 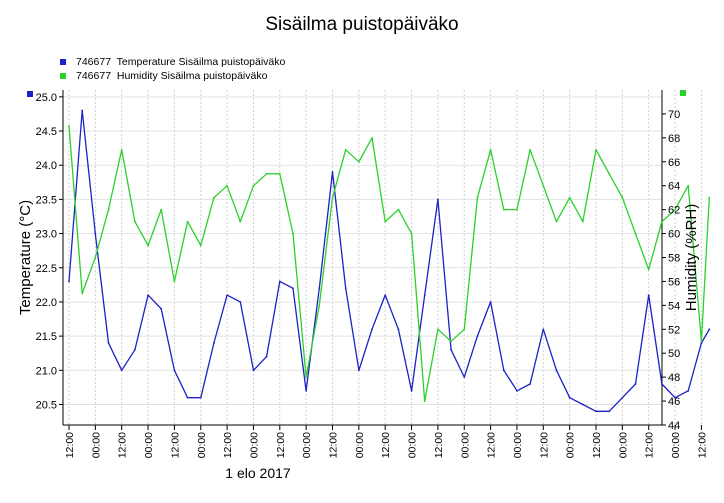 What do you see at coordinates (674, 235) in the screenshot?
I see `right-y-tick-label: 60` at bounding box center [674, 235].